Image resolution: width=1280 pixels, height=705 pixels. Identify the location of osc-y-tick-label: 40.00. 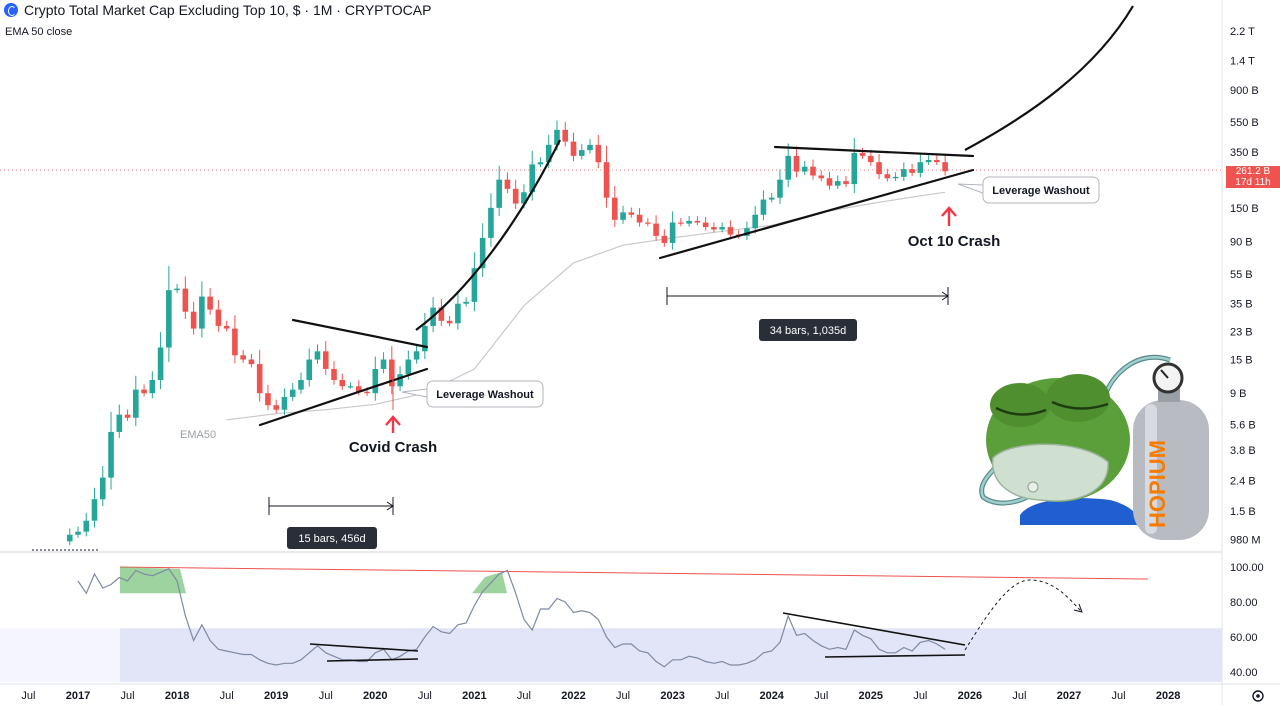
(1244, 673).